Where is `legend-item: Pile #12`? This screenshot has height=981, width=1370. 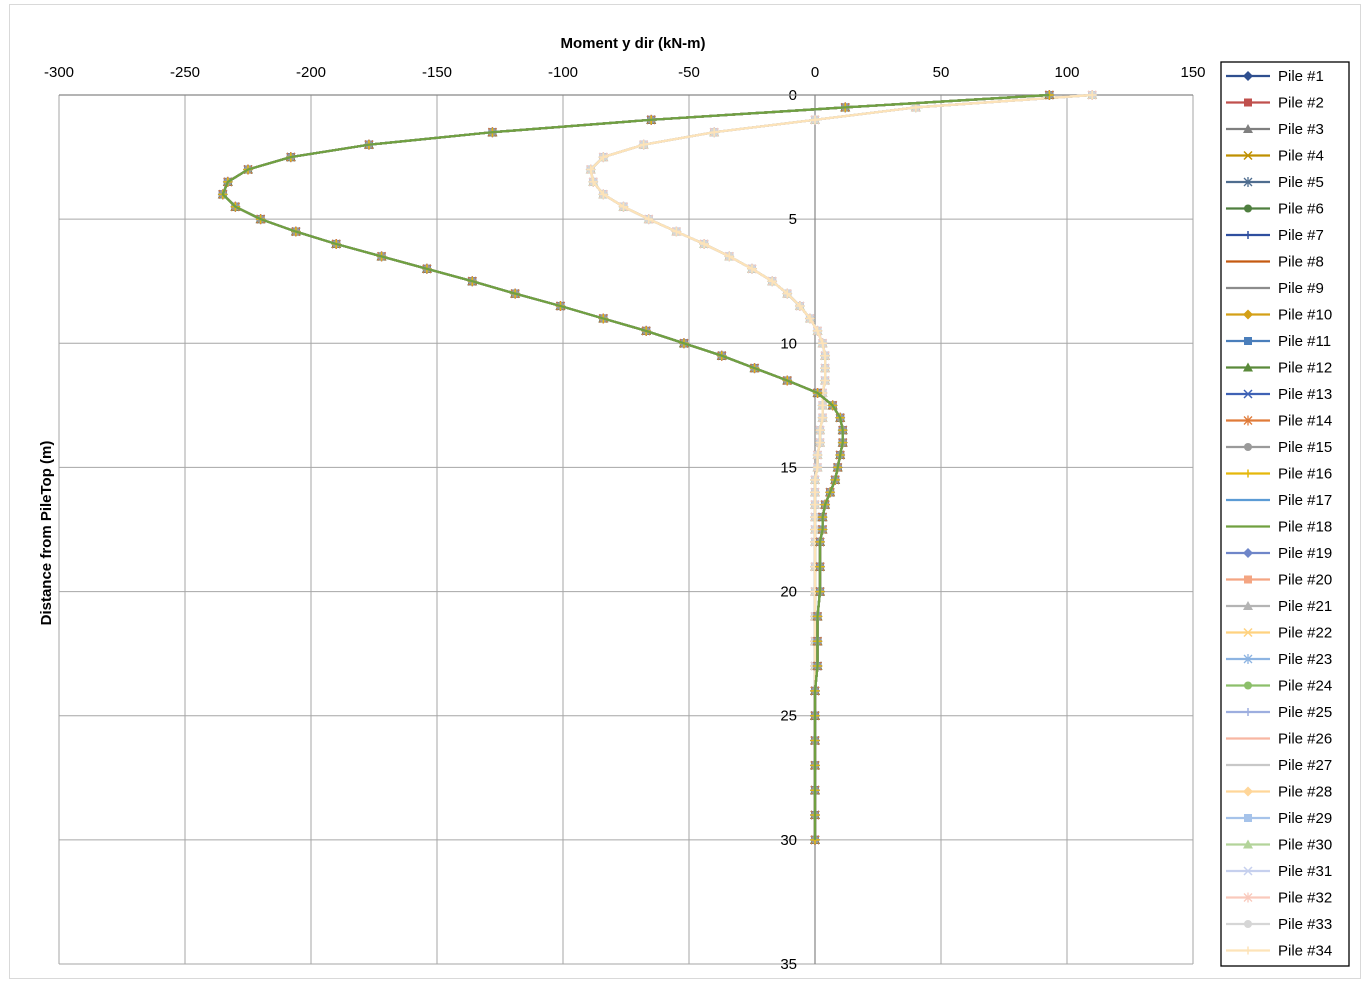
legend-item: Pile #12 is located at coordinates (1279, 368).